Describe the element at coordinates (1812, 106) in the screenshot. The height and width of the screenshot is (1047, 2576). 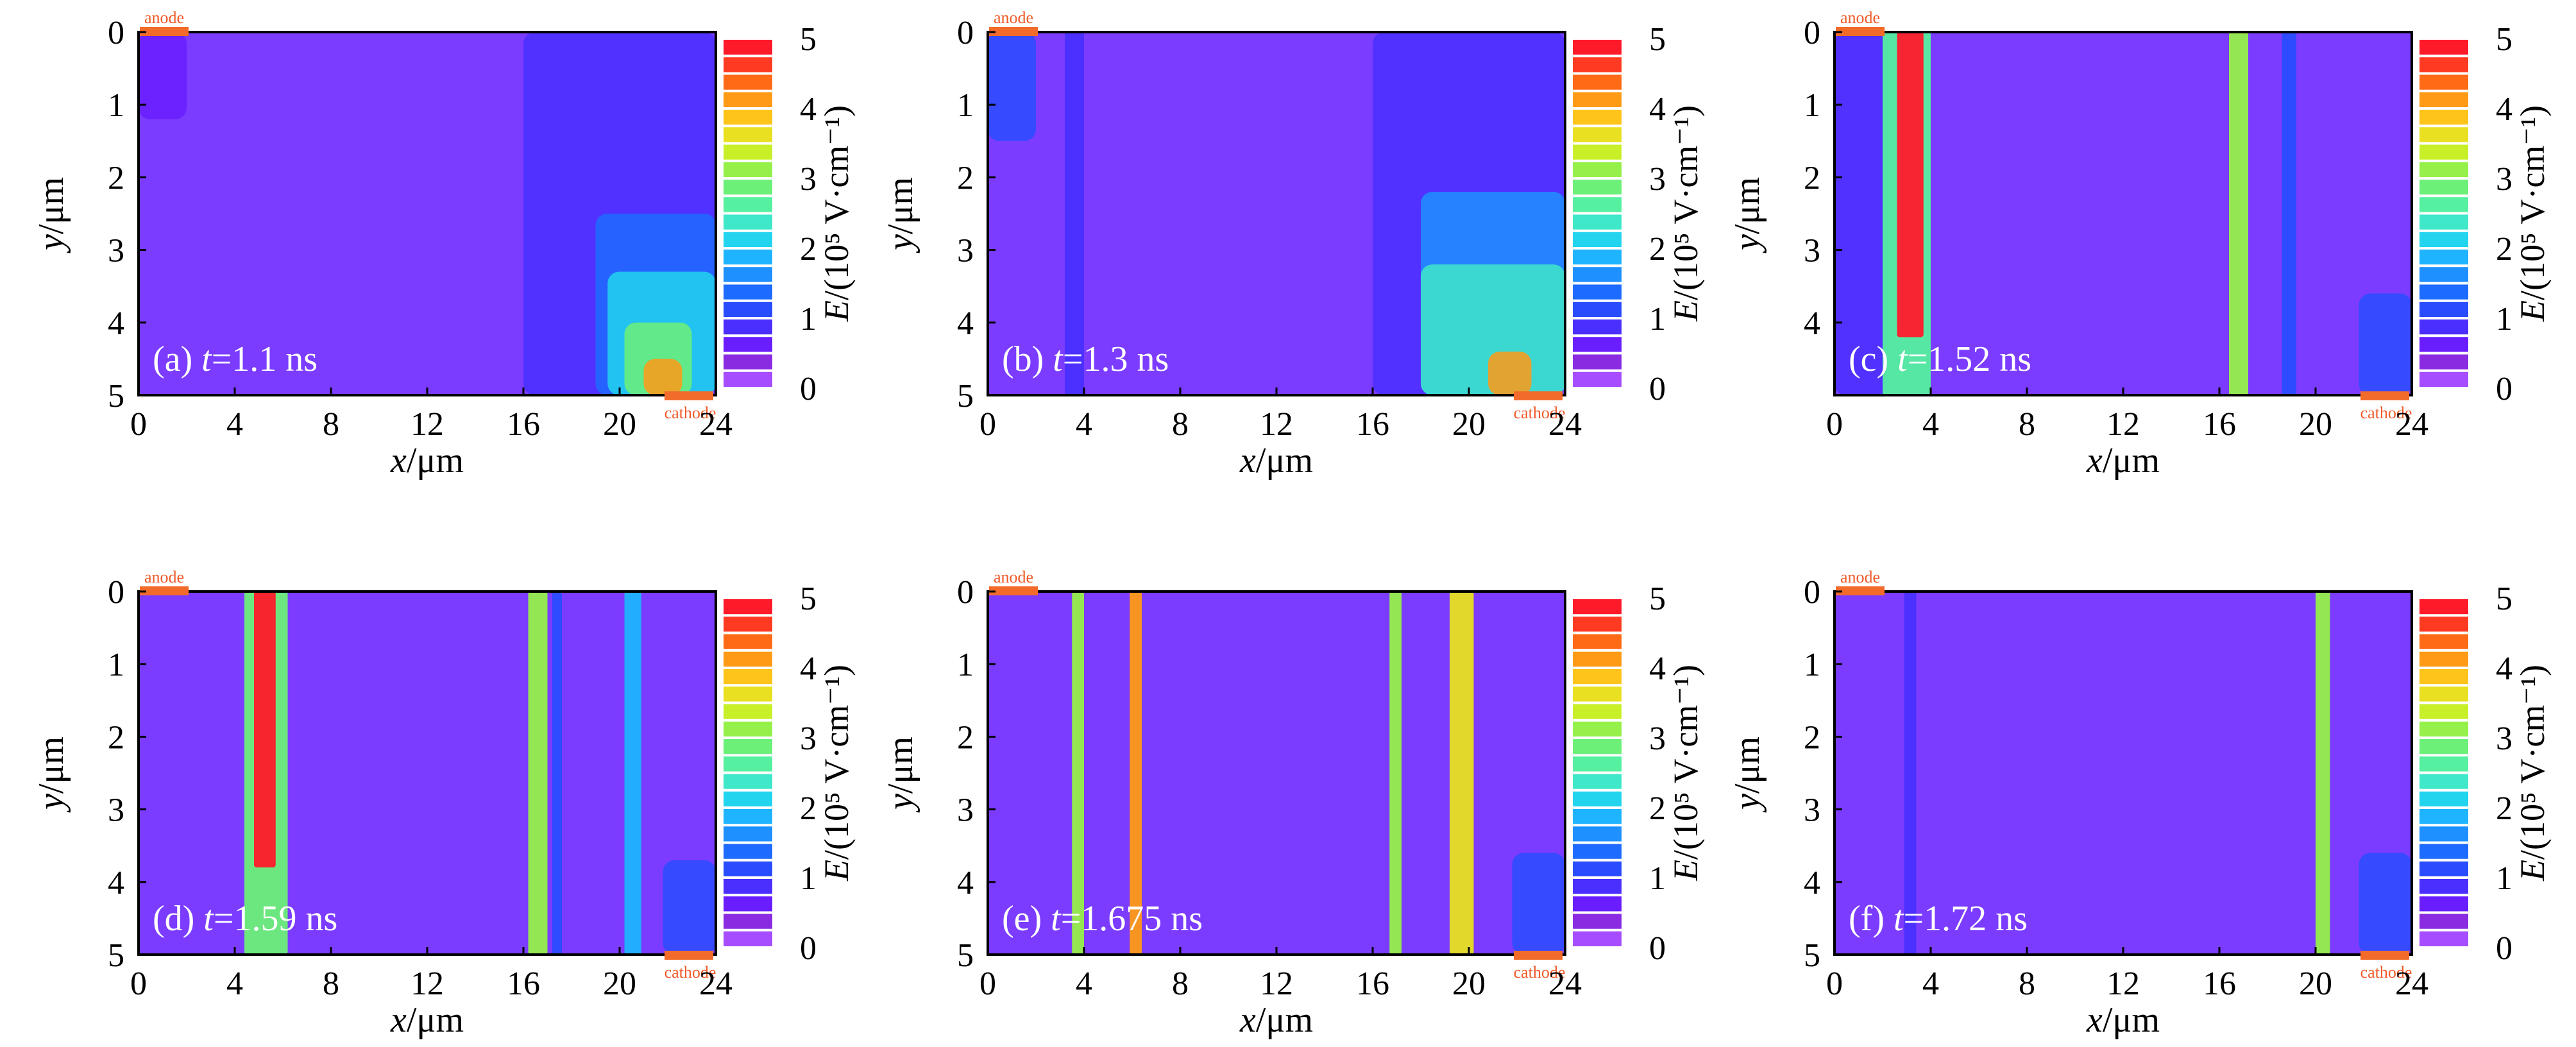
I see `y-tick-label: 1` at that location.